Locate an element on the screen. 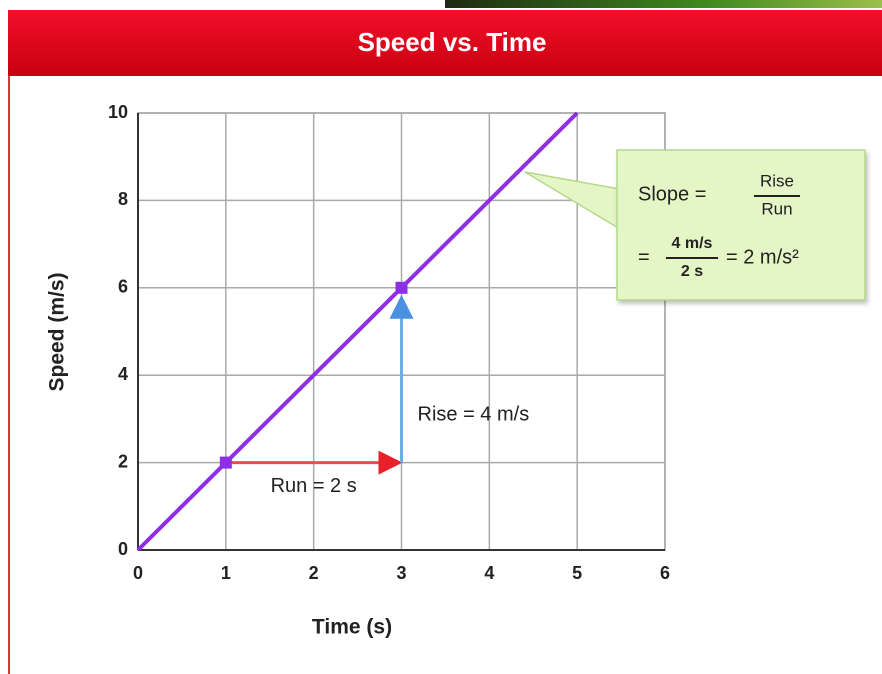  callout-text: Slope = is located at coordinates (672, 194).